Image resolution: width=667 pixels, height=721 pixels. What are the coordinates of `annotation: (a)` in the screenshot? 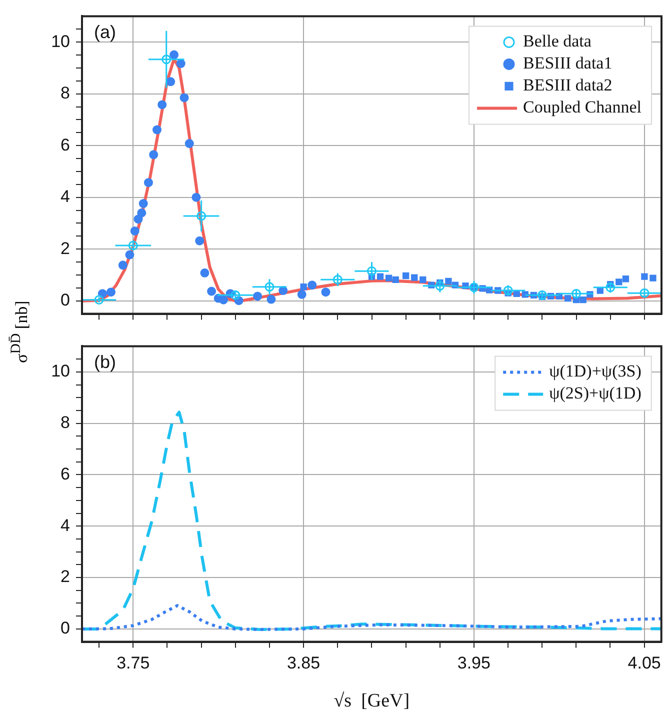 It's located at (105, 32).